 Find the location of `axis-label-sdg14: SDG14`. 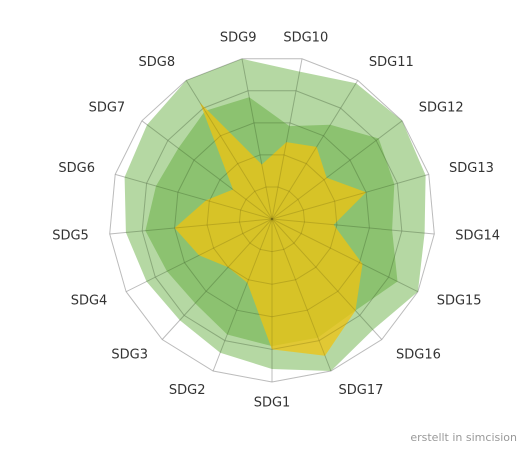

axis-label-sdg14: SDG14 is located at coordinates (477, 236).